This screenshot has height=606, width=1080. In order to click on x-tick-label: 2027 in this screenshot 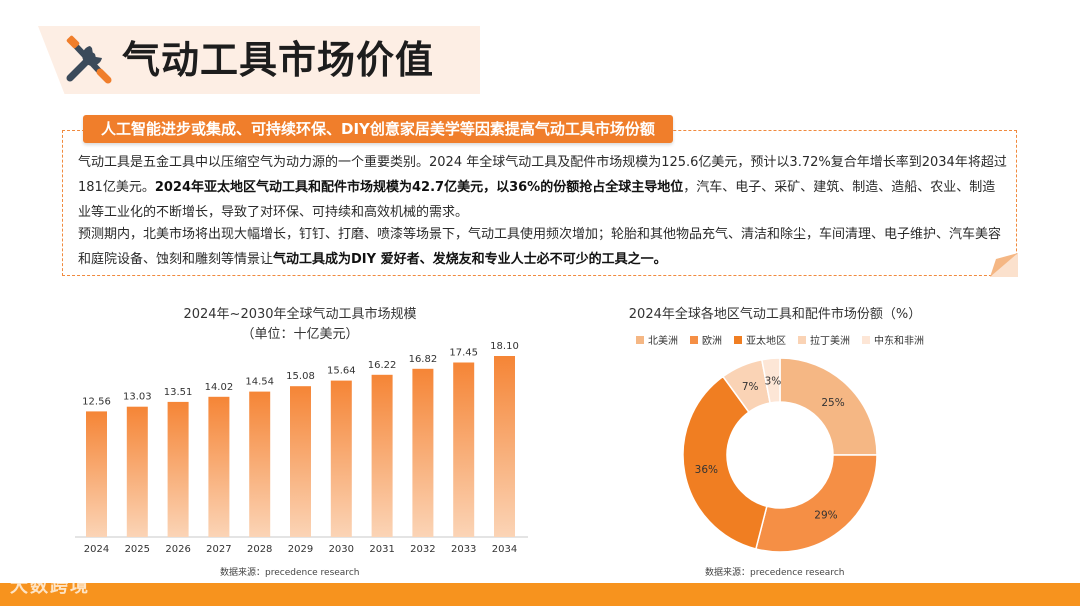, I will do `click(218, 549)`.